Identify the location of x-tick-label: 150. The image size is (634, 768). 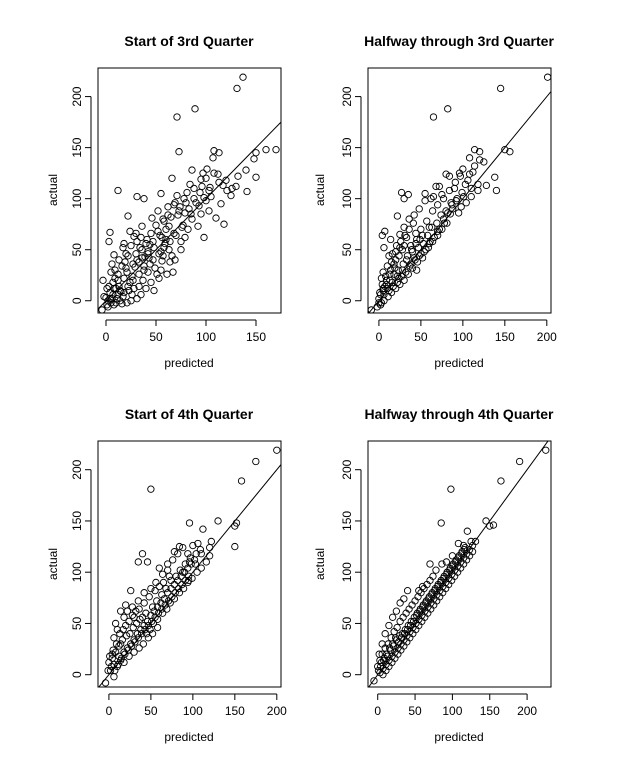
(235, 711).